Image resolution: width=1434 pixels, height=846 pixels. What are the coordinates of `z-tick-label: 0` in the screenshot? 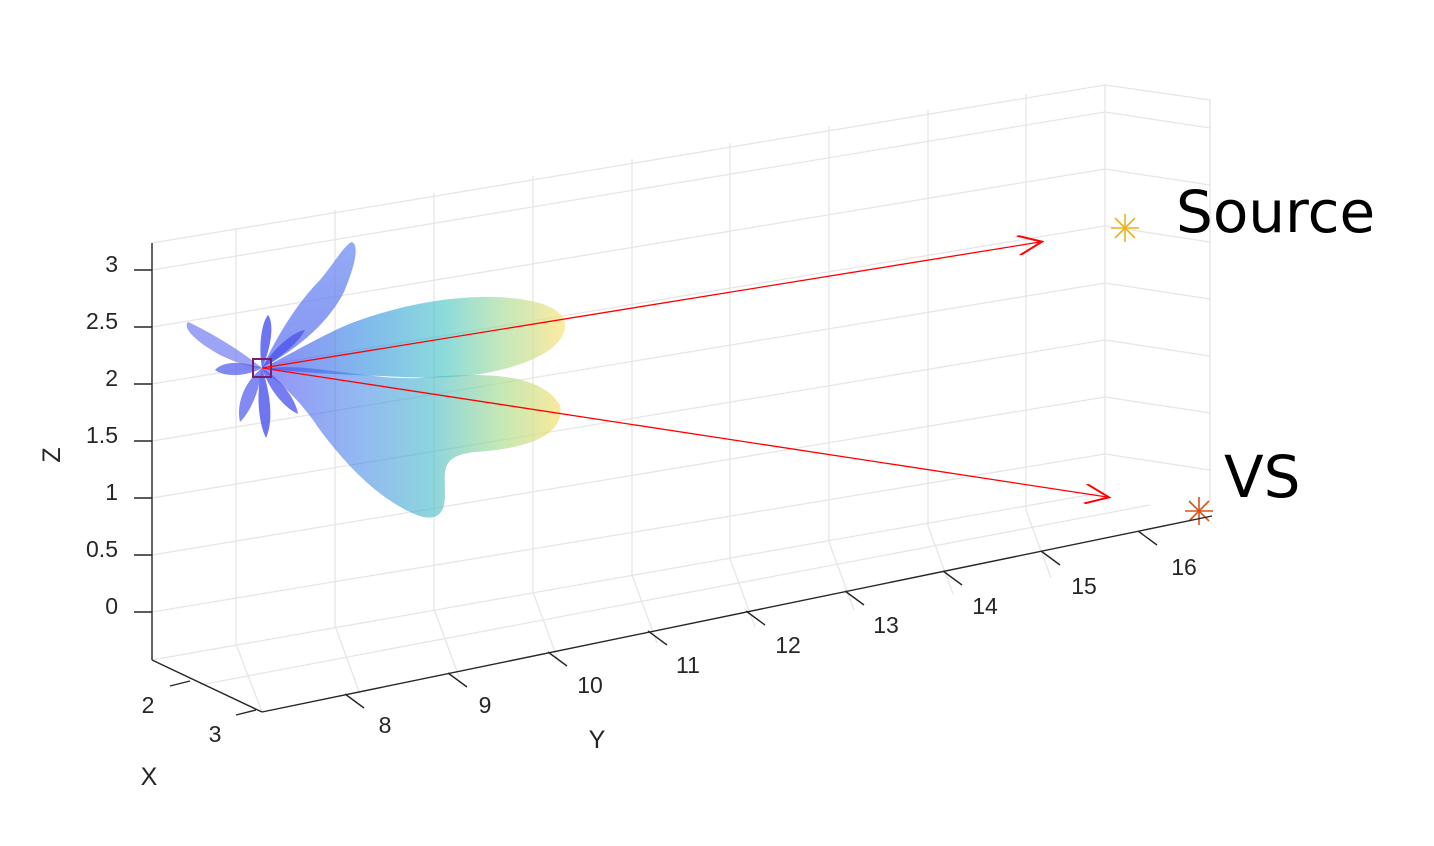 It's located at (111, 606).